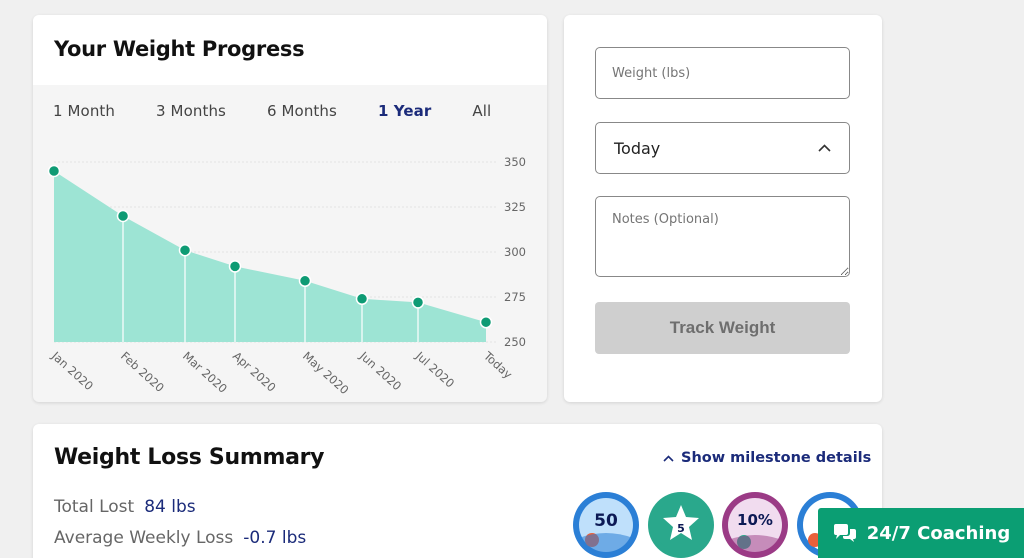 This screenshot has width=1024, height=558. Describe the element at coordinates (515, 342) in the screenshot. I see `y-tick-label: 250` at that location.